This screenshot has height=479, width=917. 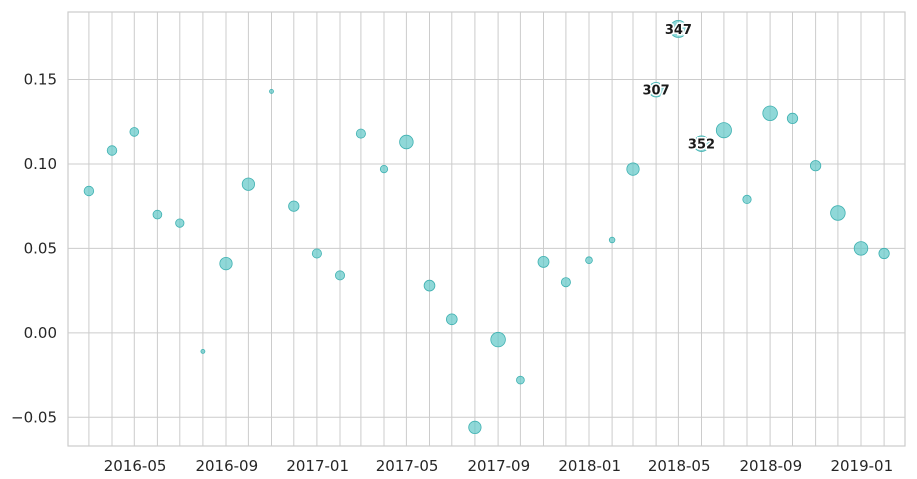 What do you see at coordinates (498, 466) in the screenshot?
I see `x-tick-label: 2017-09` at bounding box center [498, 466].